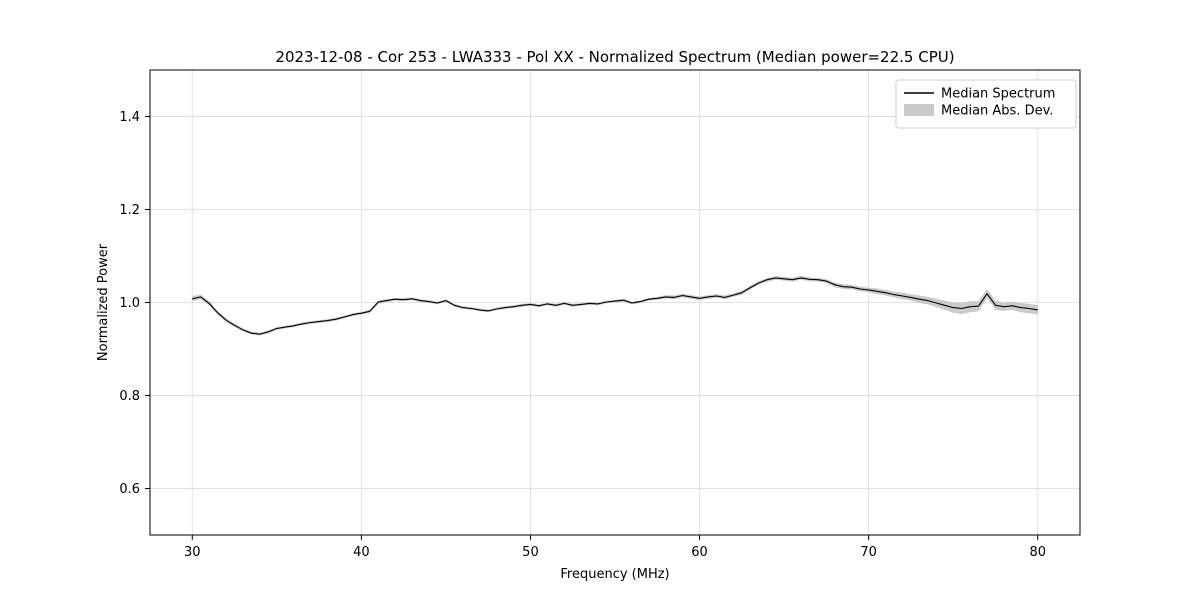  I want to click on y-tick-label: 0.8, so click(129, 396).